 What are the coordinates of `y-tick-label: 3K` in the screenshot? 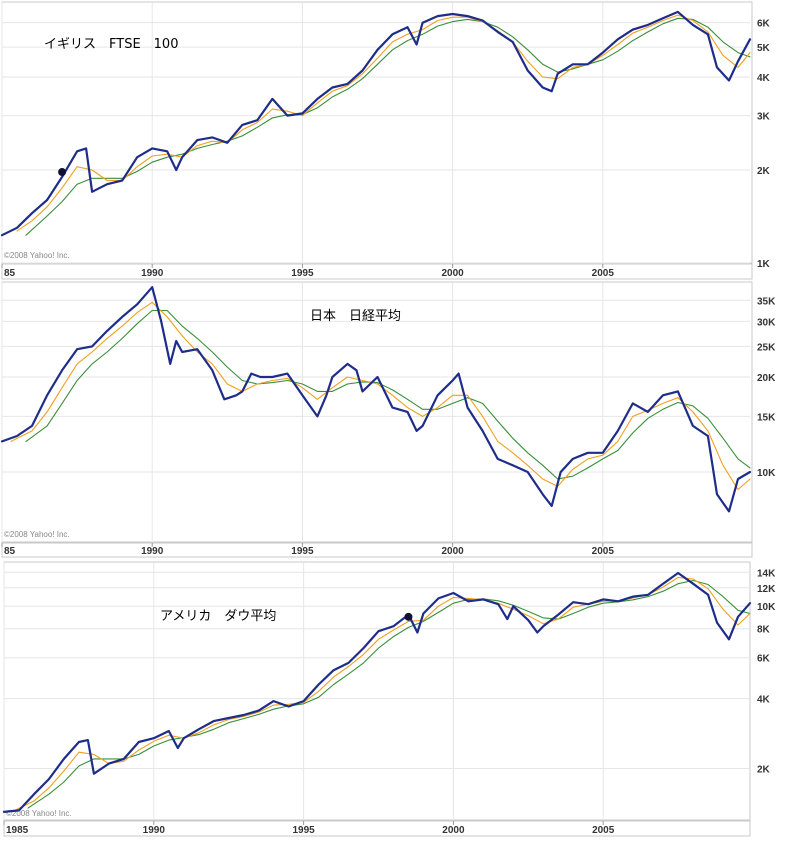 It's located at (764, 117).